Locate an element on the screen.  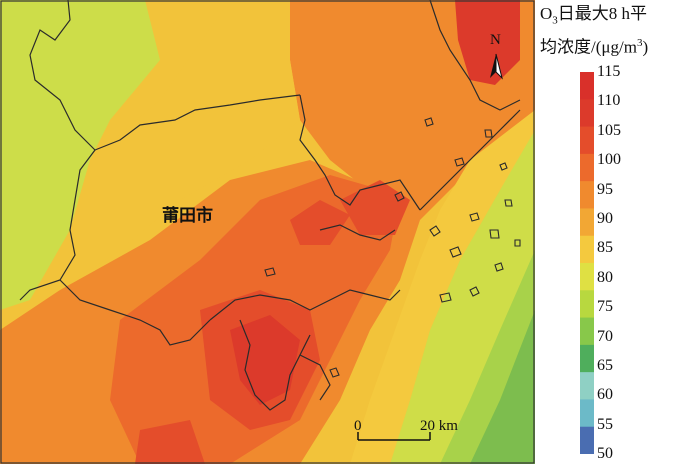
legend-title-line-1: O3日最大8 h平 is located at coordinates (594, 15).